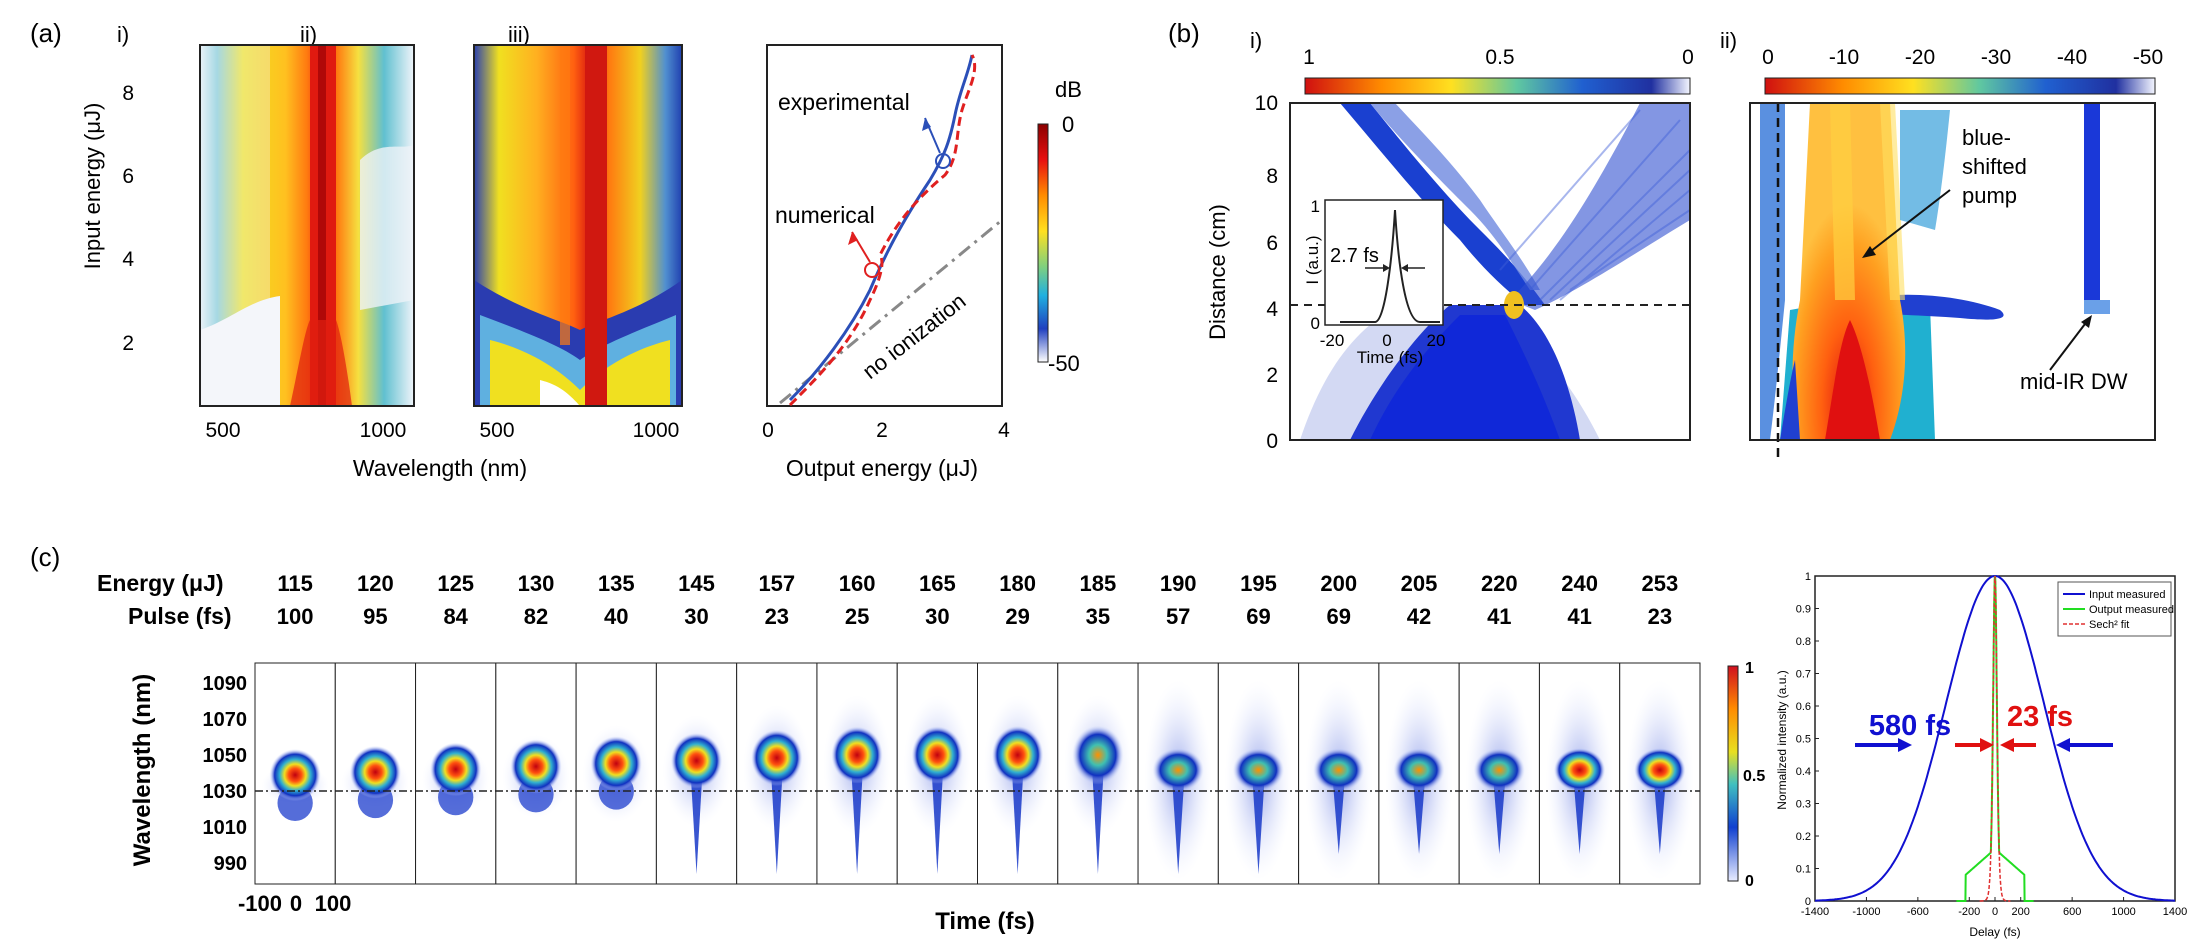 The width and height of the screenshot is (2204, 949). What do you see at coordinates (776, 583) in the screenshot?
I see `energy-value-6: 157` at bounding box center [776, 583].